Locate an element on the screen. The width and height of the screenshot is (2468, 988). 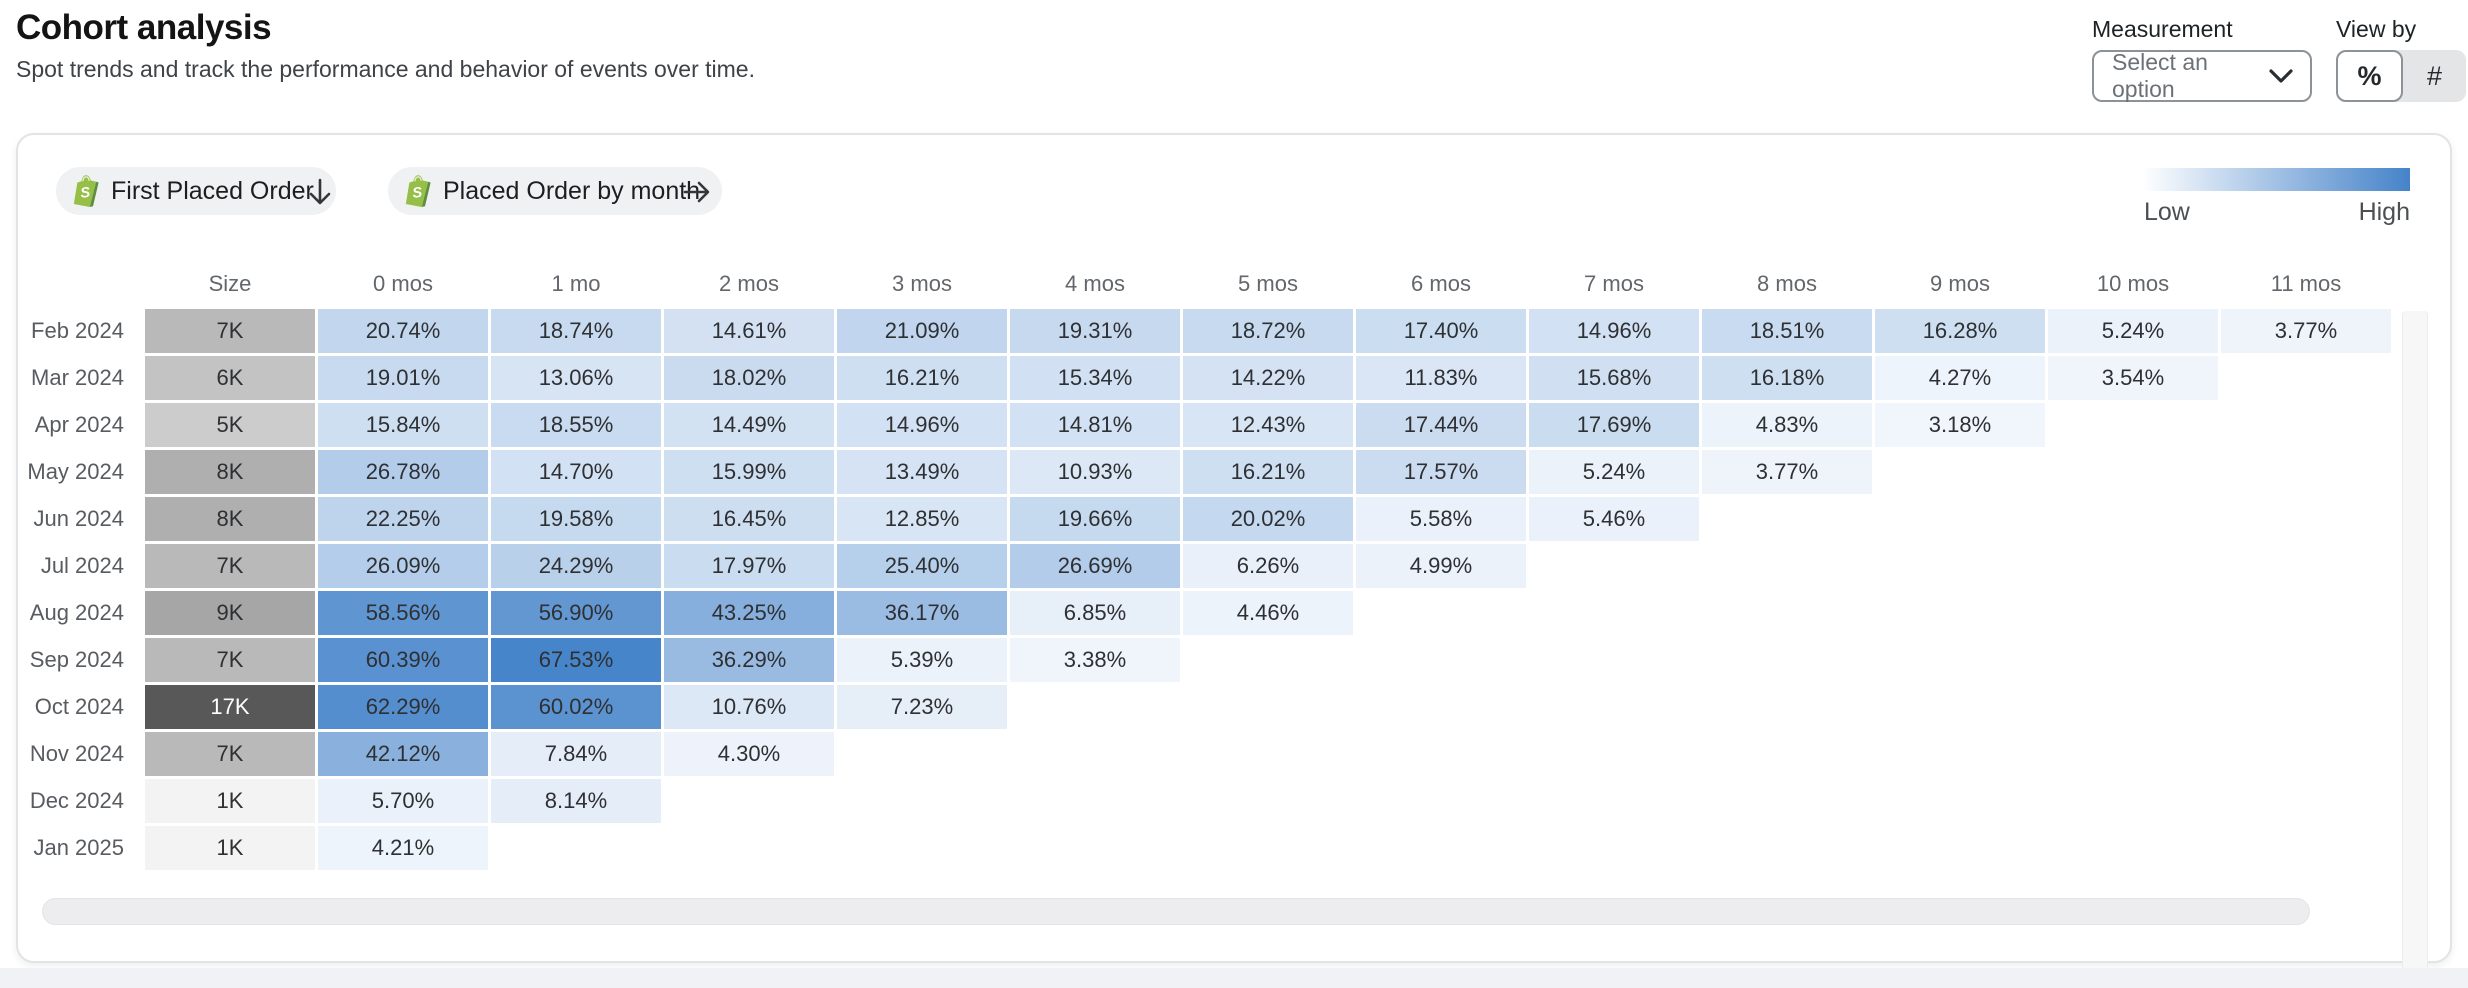
column-header-10-mos: 10 mos is located at coordinates (2133, 283).